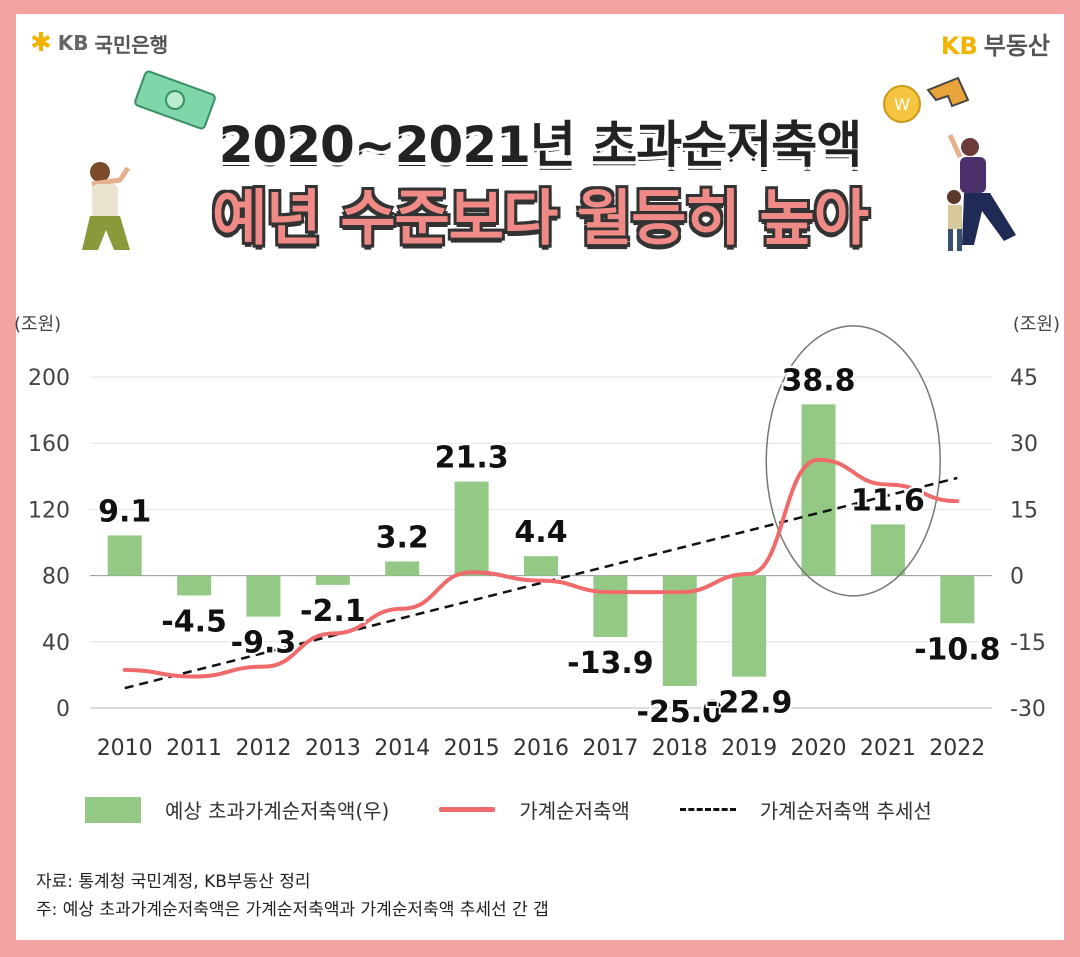  Describe the element at coordinates (125, 748) in the screenshot. I see `x-axis-tick-label: 2010` at that location.